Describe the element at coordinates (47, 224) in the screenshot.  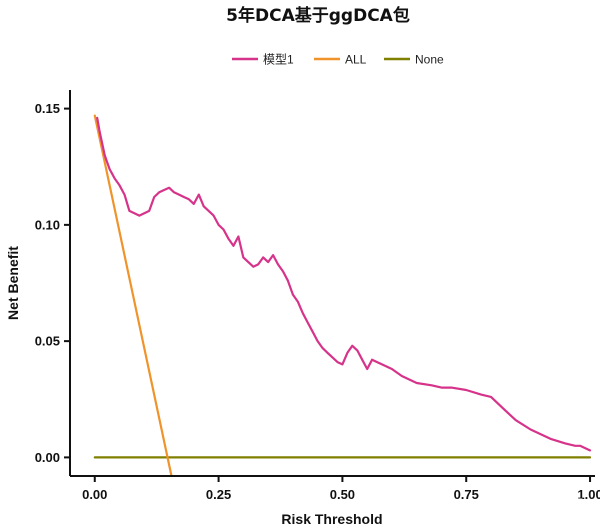
I see `y-tick-label: 0.10` at that location.